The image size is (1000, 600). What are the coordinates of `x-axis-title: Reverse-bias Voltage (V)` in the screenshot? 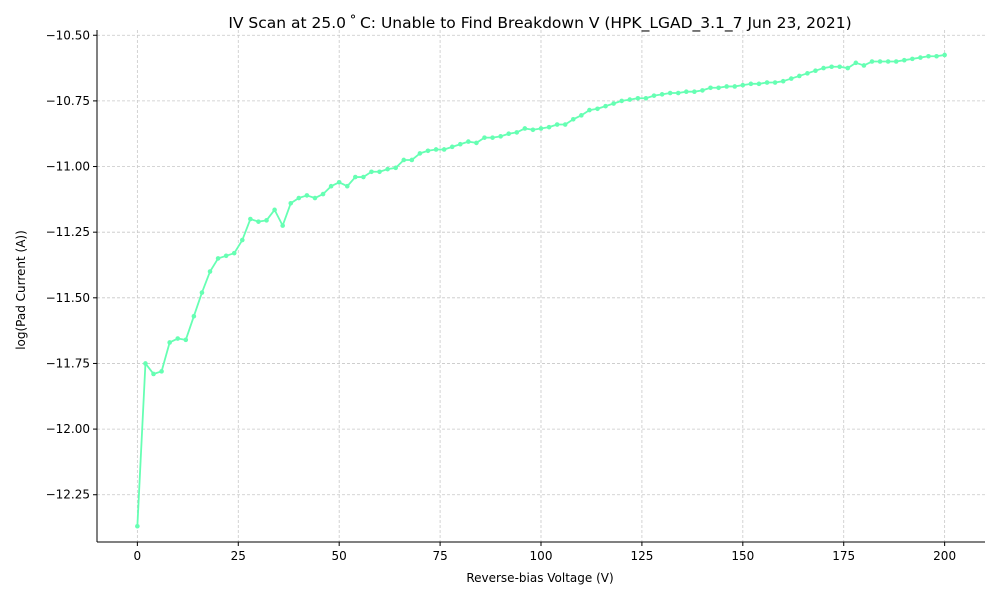 It's located at (539, 578).